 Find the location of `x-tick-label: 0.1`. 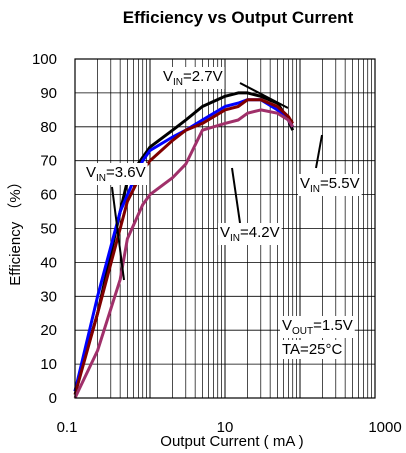

x-tick-label: 0.1 is located at coordinates (67, 427).